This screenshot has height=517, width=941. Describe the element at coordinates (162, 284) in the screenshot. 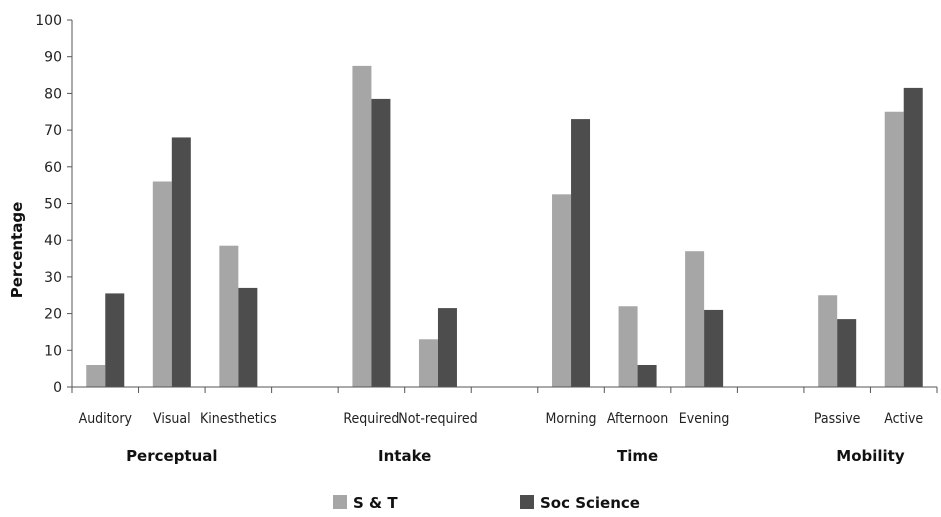

I see `bar-s-t-visual` at that location.